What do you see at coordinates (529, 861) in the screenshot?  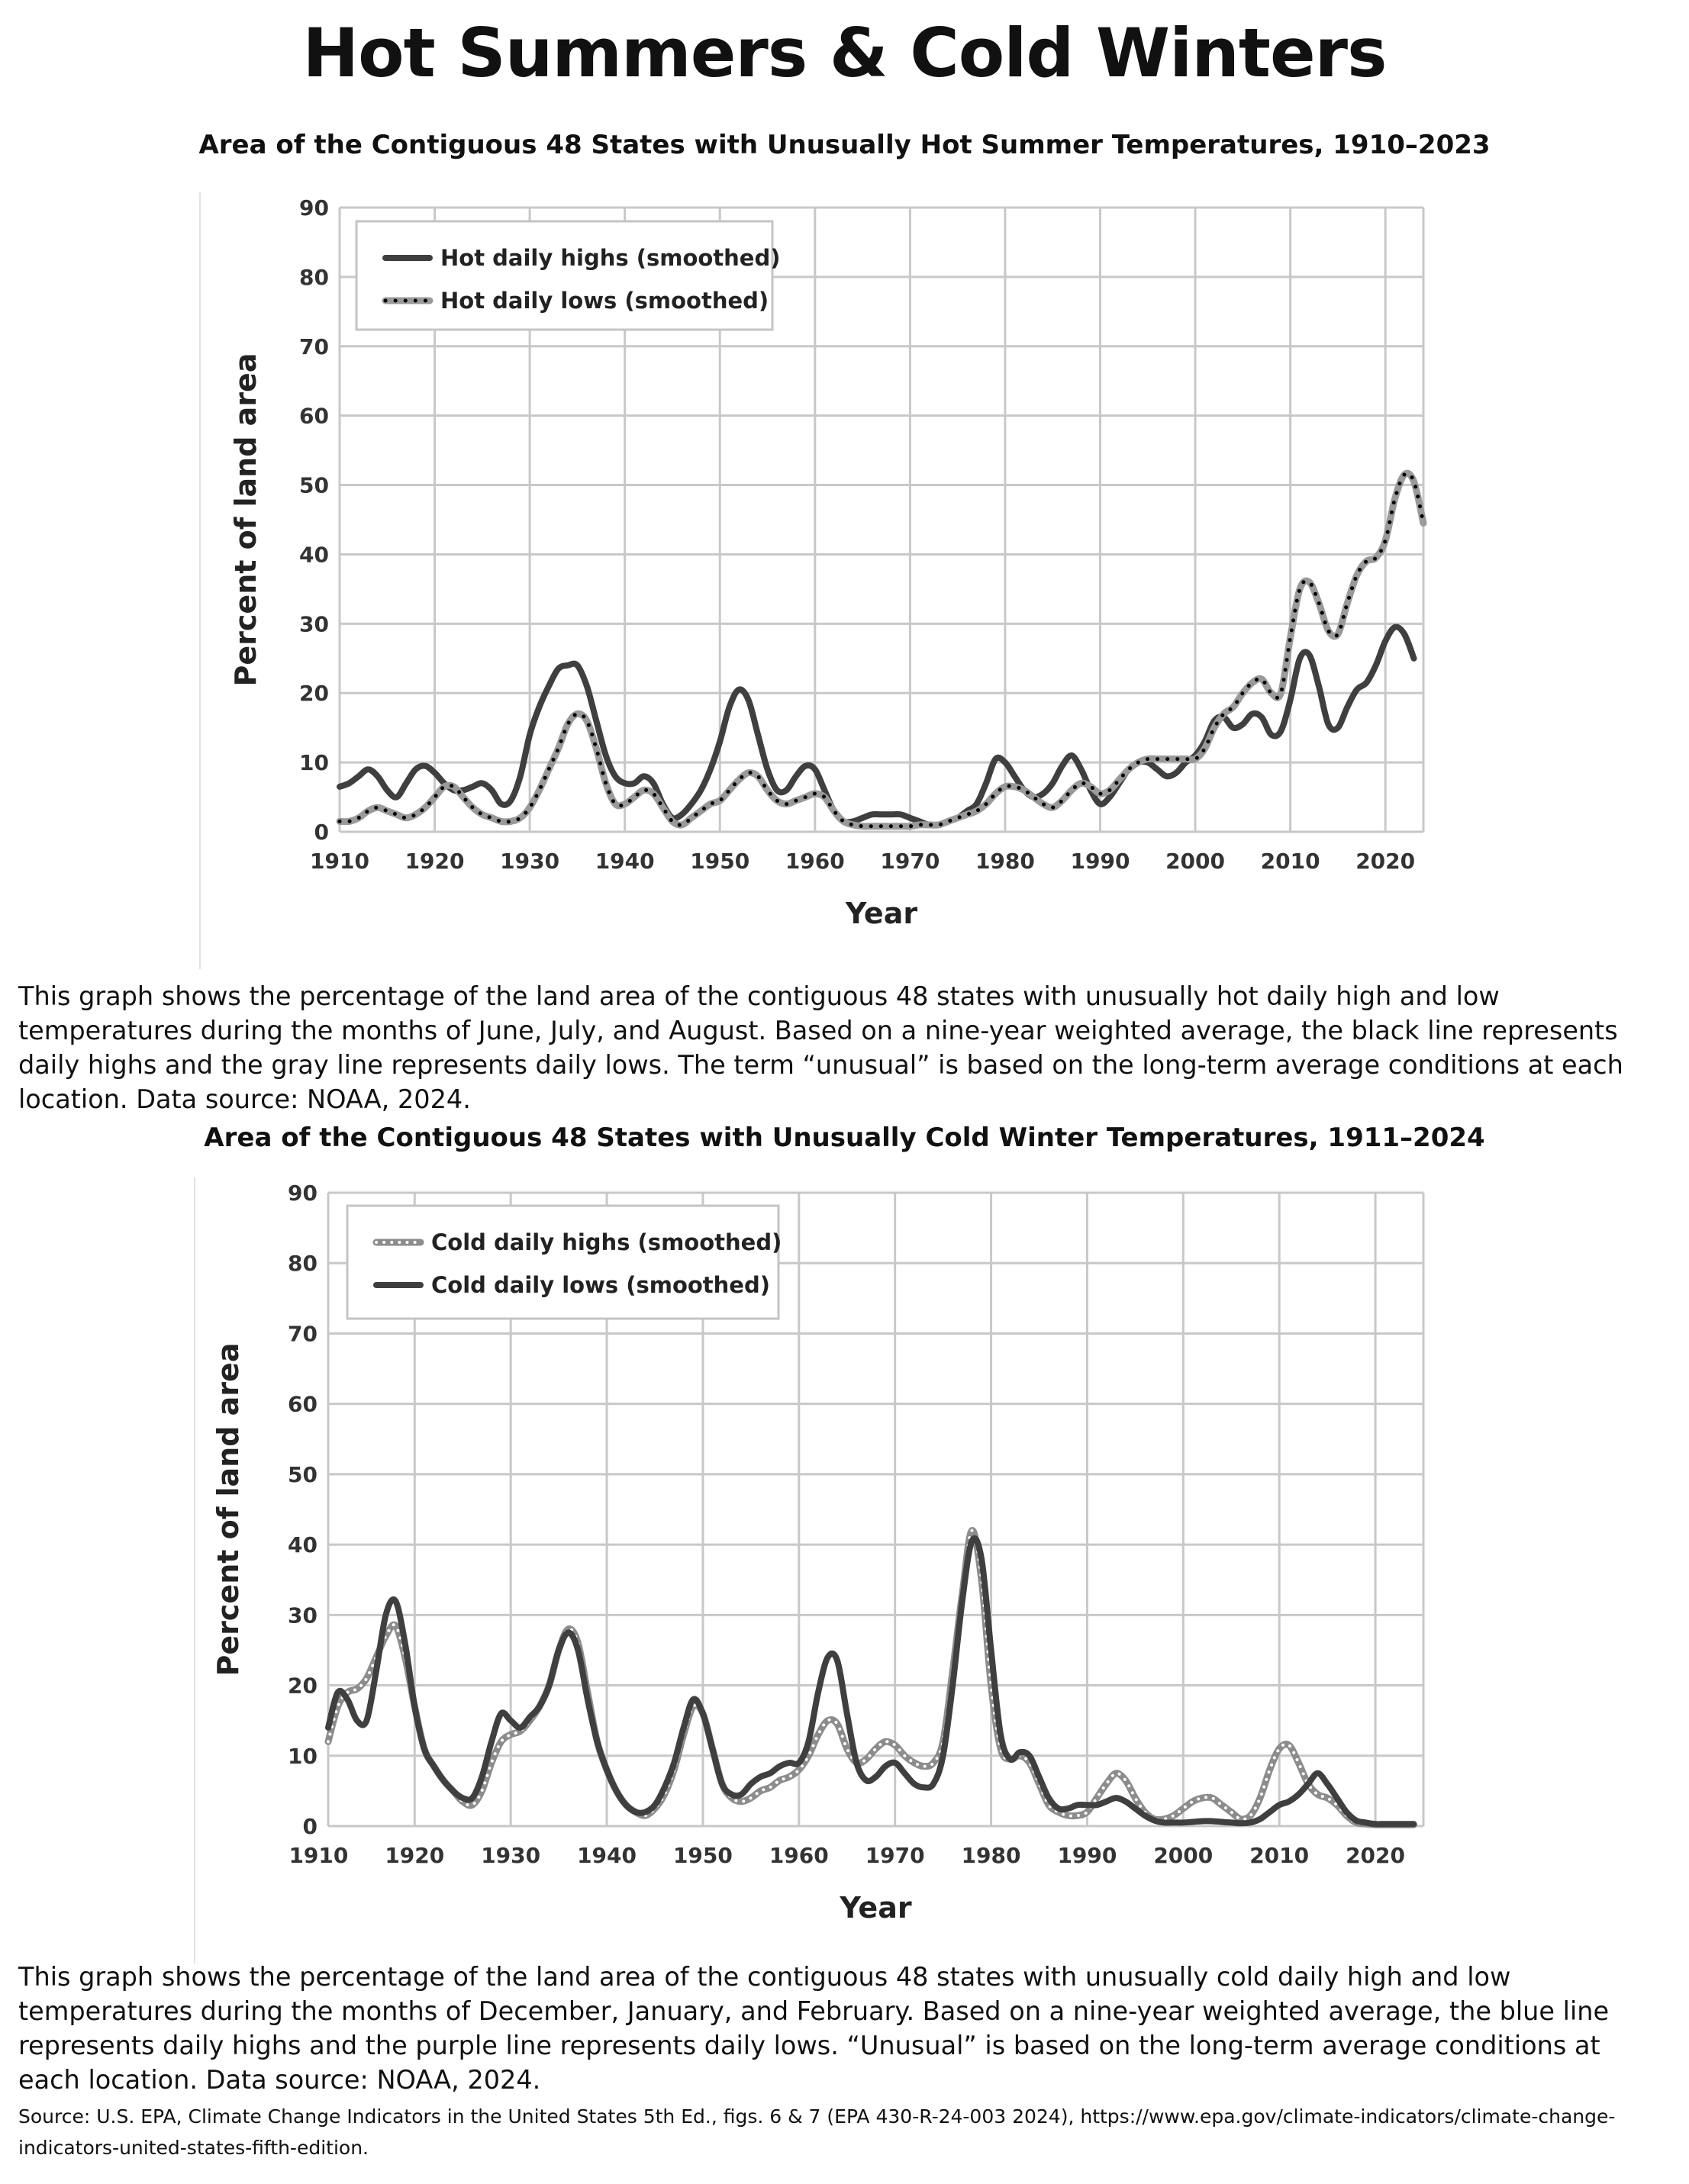 I see `hot-xtick-label-1930: 1930` at bounding box center [529, 861].